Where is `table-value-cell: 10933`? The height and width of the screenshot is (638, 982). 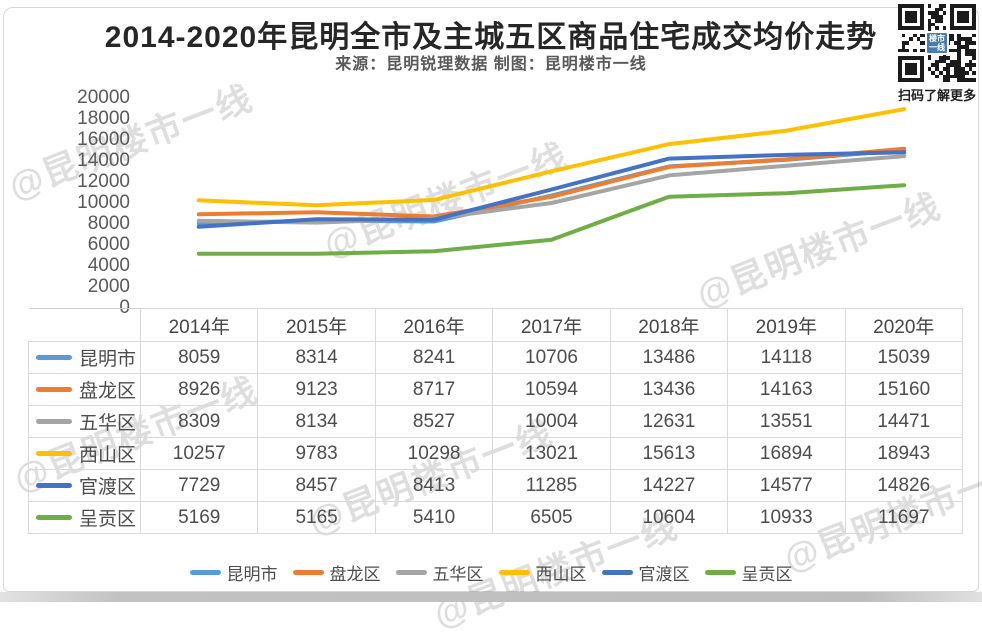
table-value-cell: 10933 is located at coordinates (786, 517).